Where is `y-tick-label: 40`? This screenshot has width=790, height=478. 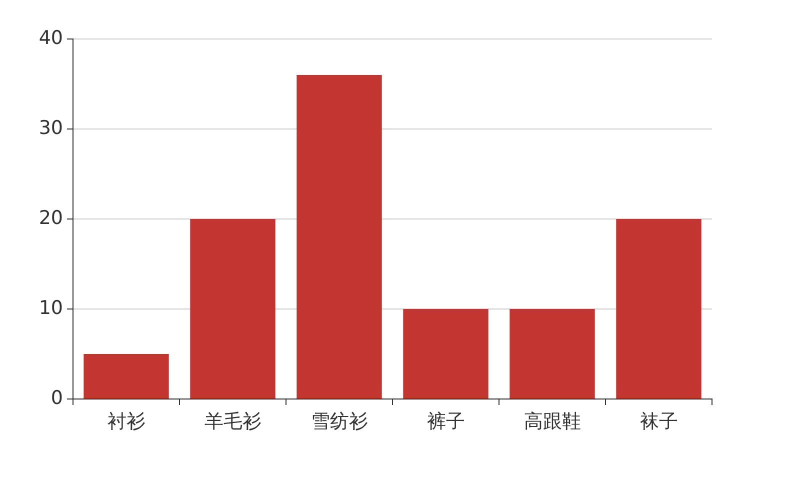
y-tick-label: 40 is located at coordinates (50, 37).